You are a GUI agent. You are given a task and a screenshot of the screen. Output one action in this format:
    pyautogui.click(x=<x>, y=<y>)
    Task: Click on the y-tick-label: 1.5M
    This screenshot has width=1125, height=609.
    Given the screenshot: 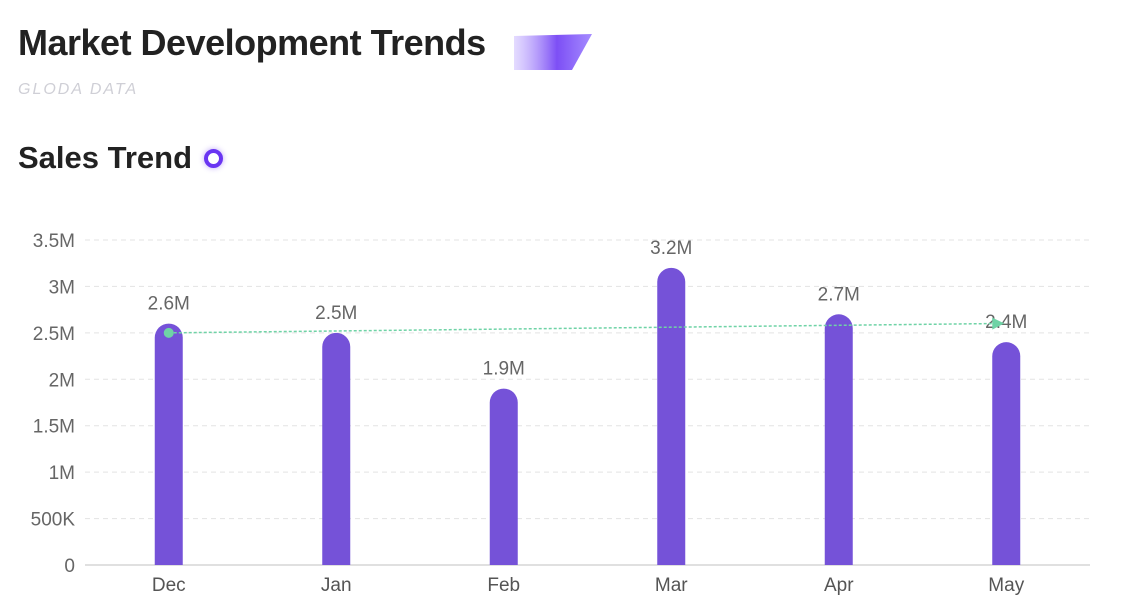 What is the action you would take?
    pyautogui.click(x=54, y=427)
    